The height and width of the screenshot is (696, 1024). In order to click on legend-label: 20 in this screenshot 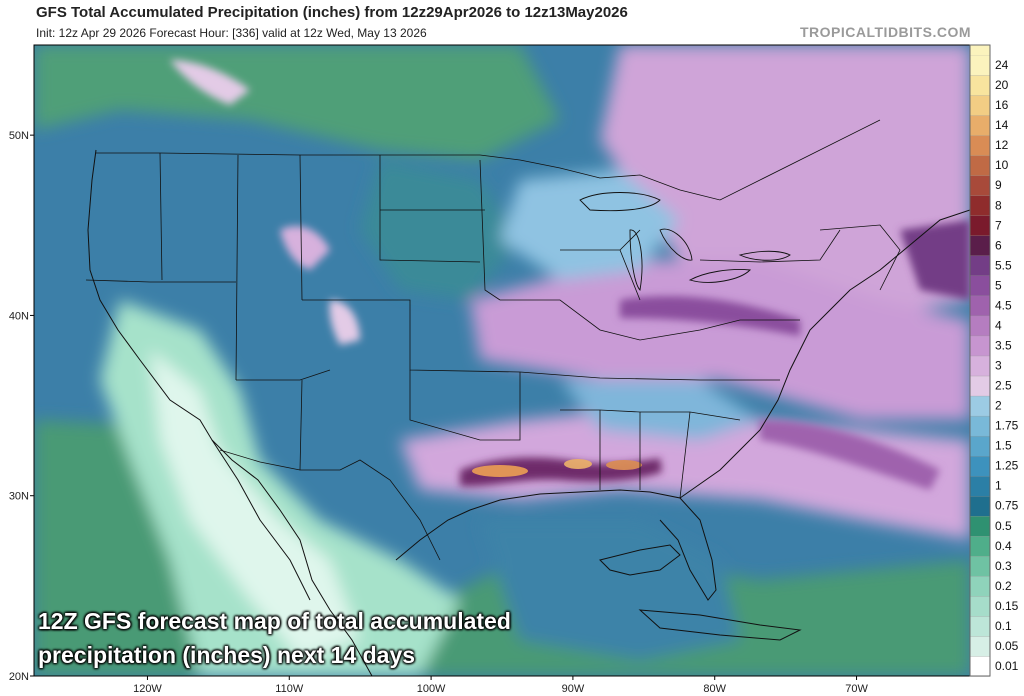, I will do `click(1002, 85)`.